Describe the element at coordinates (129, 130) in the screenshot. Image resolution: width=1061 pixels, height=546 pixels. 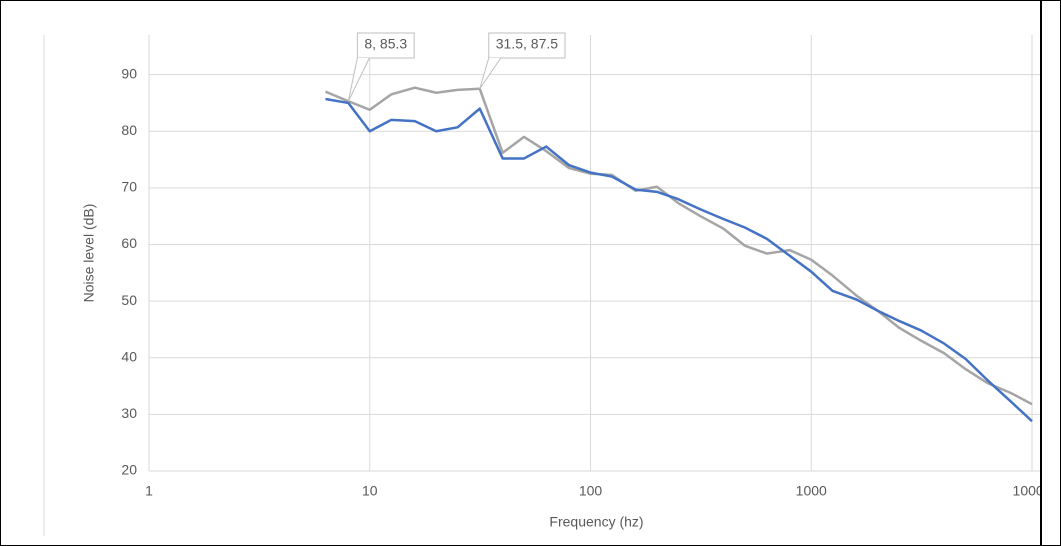
I see `y-tick-label: 80` at that location.